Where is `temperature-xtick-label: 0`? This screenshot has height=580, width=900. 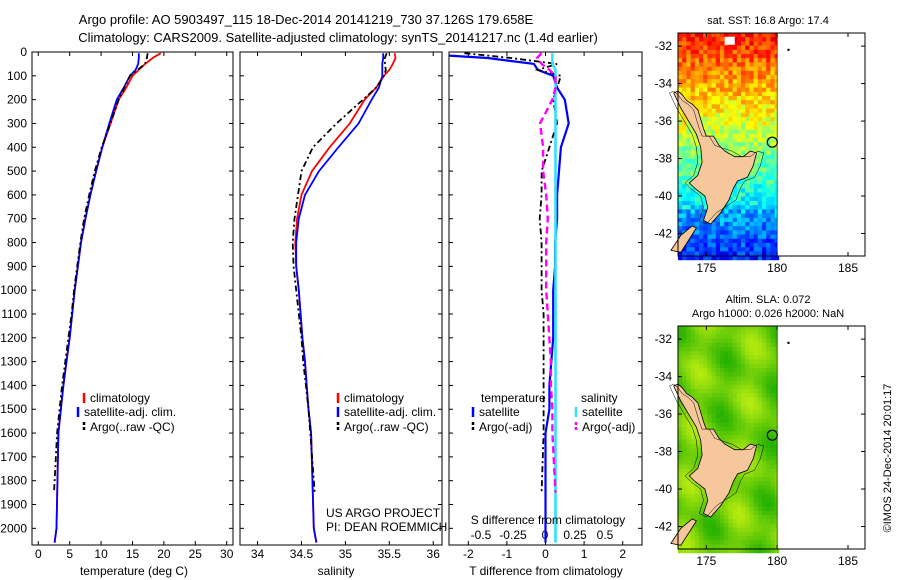 temperature-xtick-label: 0 is located at coordinates (38, 554).